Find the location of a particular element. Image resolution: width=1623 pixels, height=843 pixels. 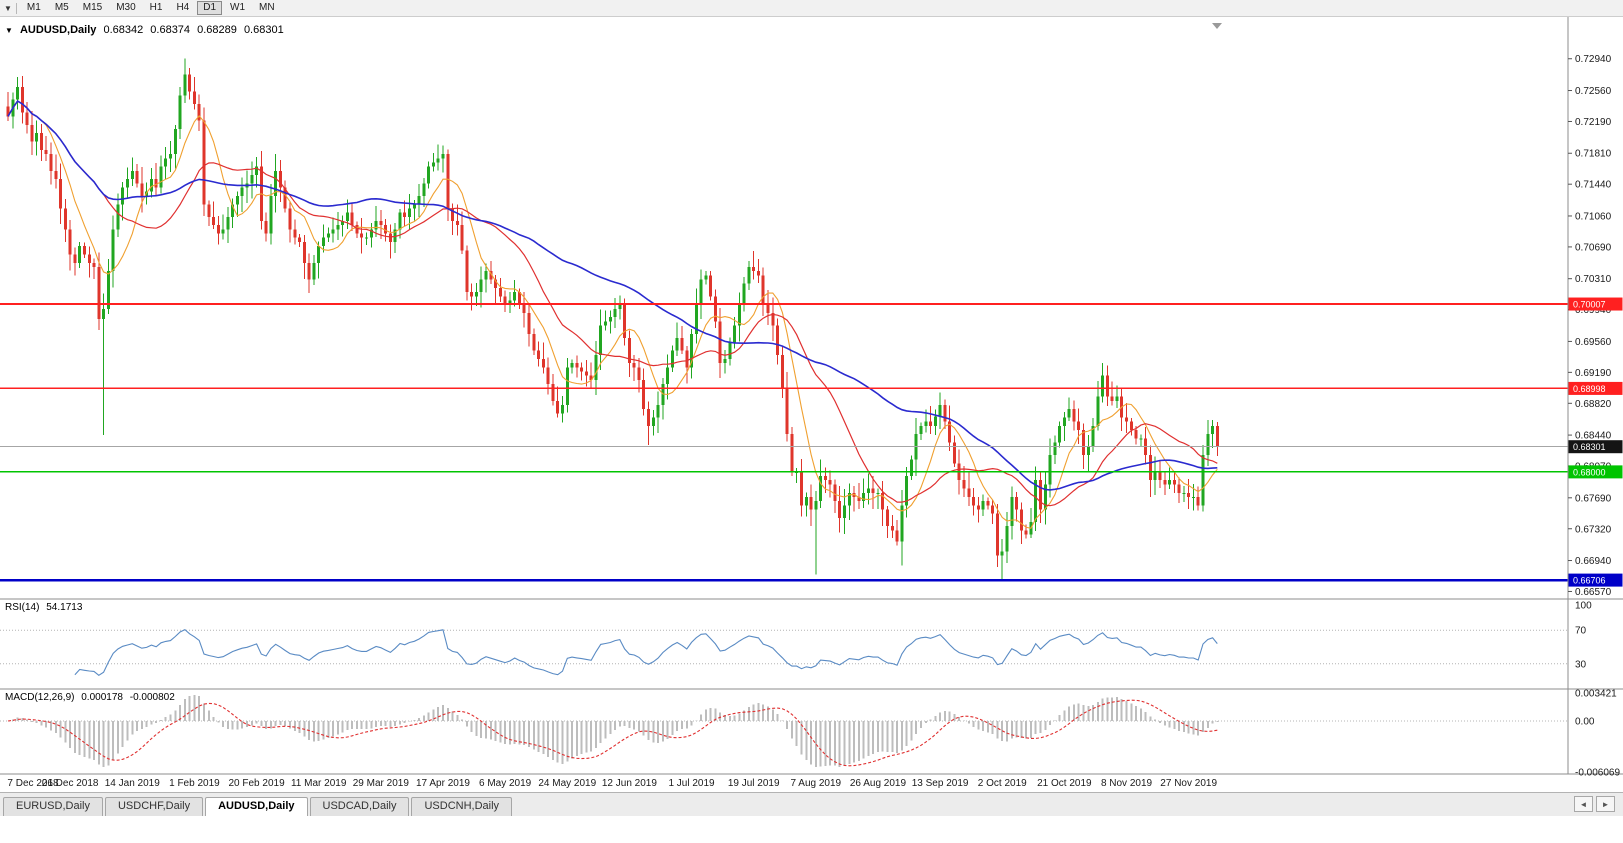

price-tick-label: 0.67320 is located at coordinates (1593, 529).